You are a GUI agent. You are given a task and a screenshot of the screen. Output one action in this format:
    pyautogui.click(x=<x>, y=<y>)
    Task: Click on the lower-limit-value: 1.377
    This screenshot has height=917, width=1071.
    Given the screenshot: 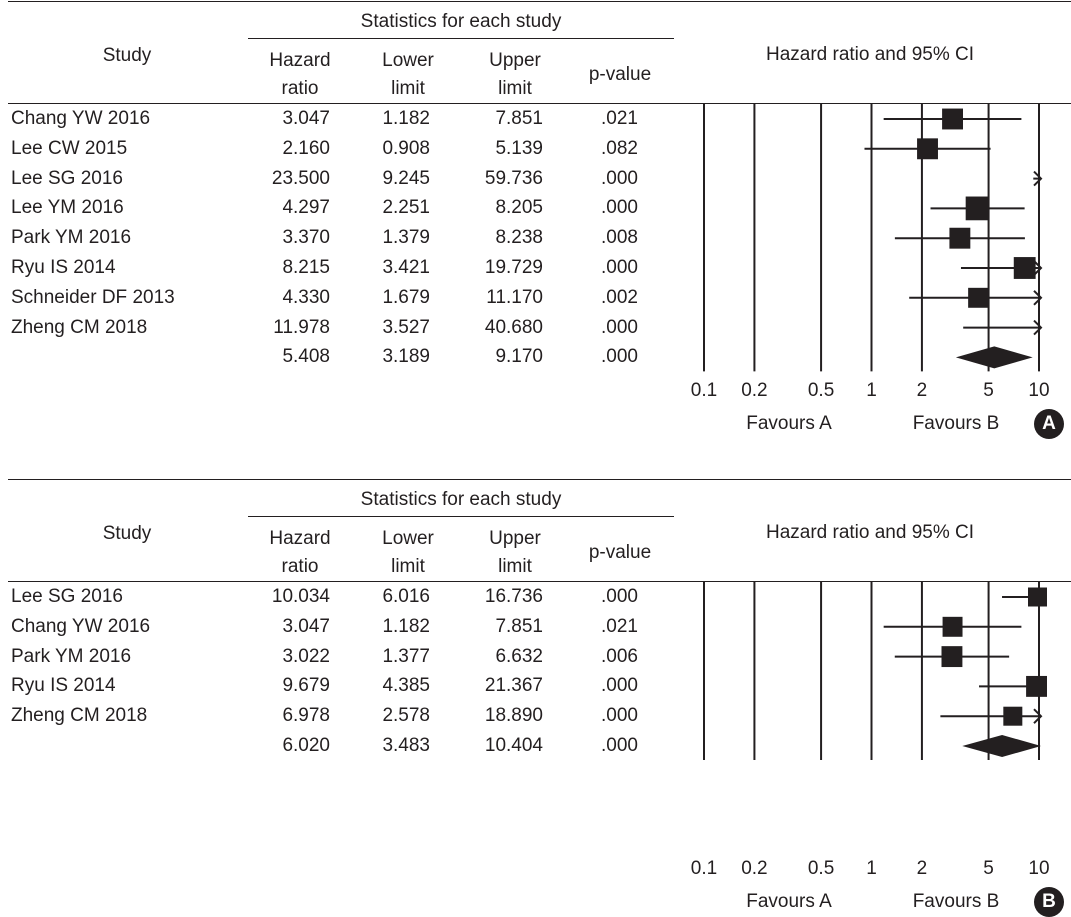 What is the action you would take?
    pyautogui.click(x=406, y=656)
    